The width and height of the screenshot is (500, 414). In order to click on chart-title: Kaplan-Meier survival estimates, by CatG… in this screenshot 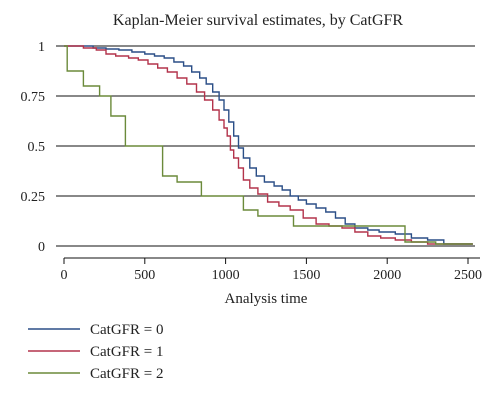, I will do `click(258, 20)`.